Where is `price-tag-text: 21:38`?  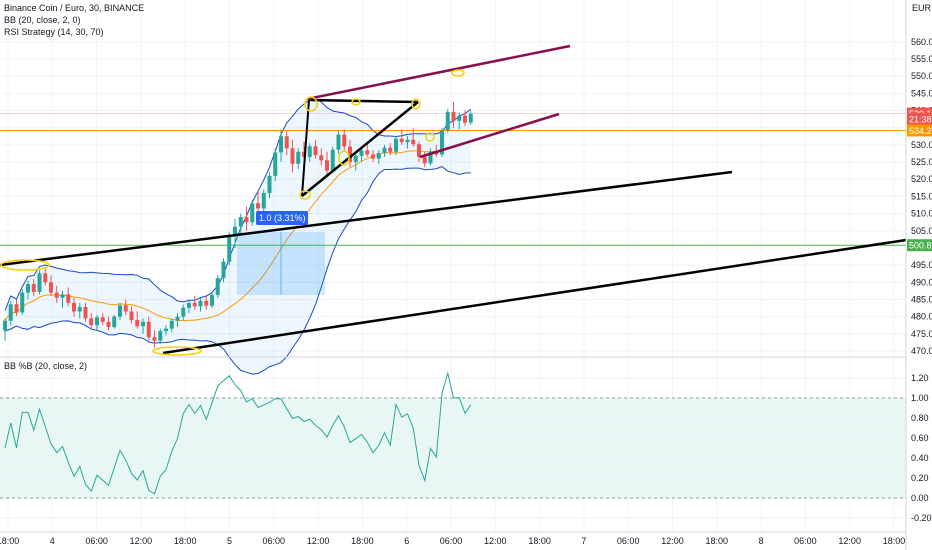
price-tag-text: 21:38 is located at coordinates (920, 120).